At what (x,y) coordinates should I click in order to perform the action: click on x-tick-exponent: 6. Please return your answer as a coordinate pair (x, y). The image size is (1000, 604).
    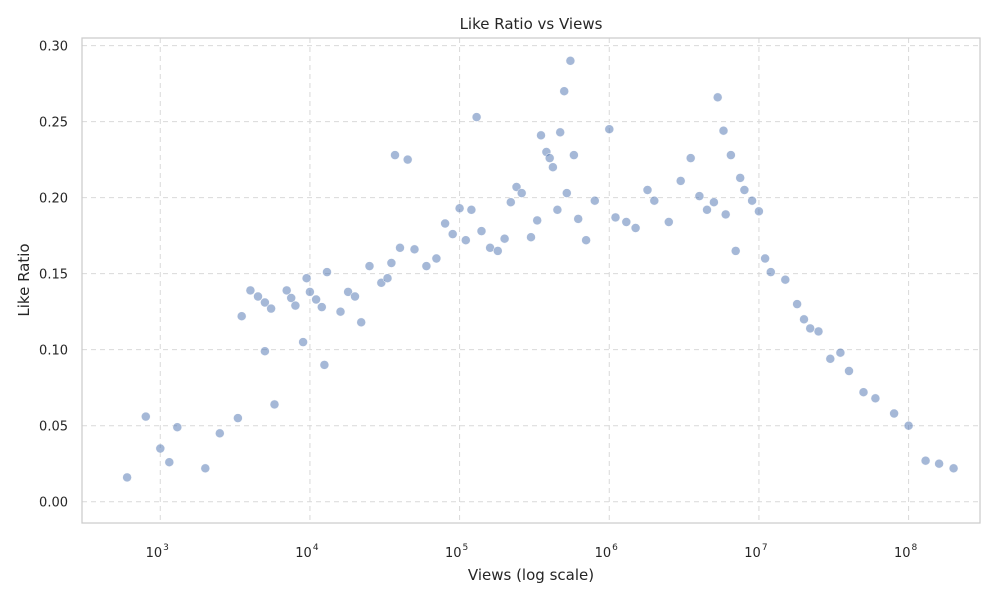
    Looking at the image, I should click on (615, 548).